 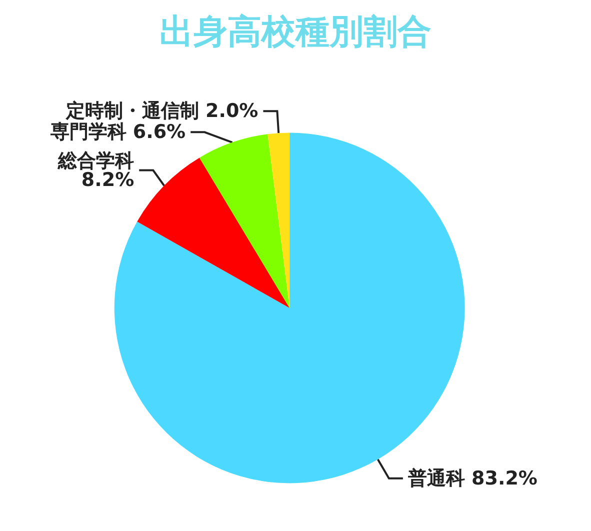 I want to click on chart-title: 出身高校種別割合, so click(x=296, y=32).